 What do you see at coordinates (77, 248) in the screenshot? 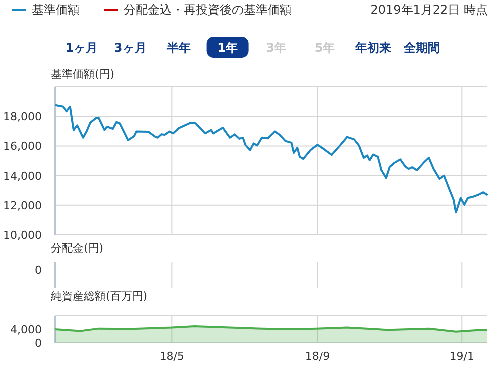
I see `text: 分配金(円)` at bounding box center [77, 248].